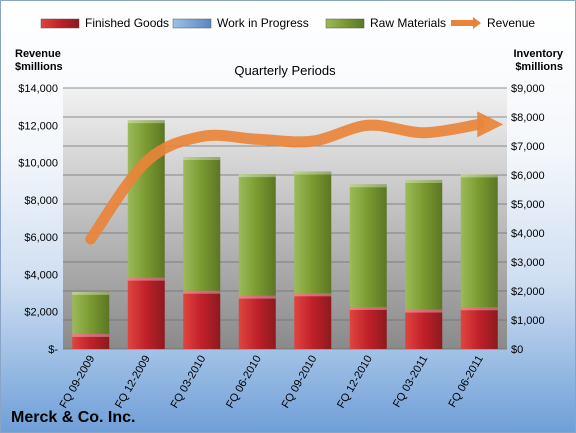 This screenshot has width=576, height=433. I want to click on right-tick-label: $0, so click(517, 350).